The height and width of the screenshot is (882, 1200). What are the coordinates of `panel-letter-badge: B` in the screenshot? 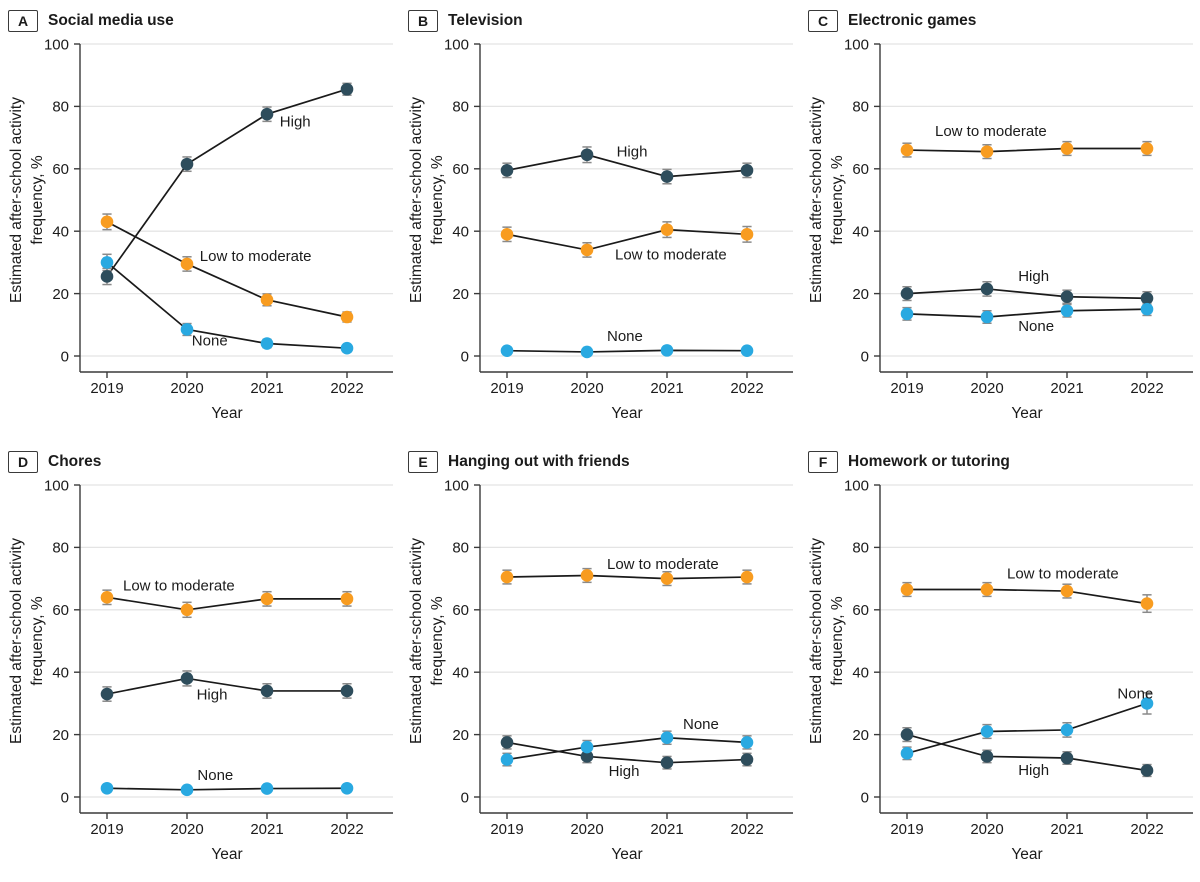 It's located at (423, 21).